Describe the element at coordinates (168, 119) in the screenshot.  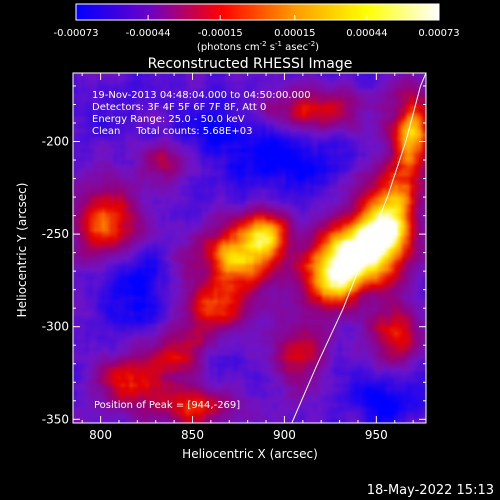
I see `annotation-energy: Energy Range: 25.0 - 50.0 keV` at that location.